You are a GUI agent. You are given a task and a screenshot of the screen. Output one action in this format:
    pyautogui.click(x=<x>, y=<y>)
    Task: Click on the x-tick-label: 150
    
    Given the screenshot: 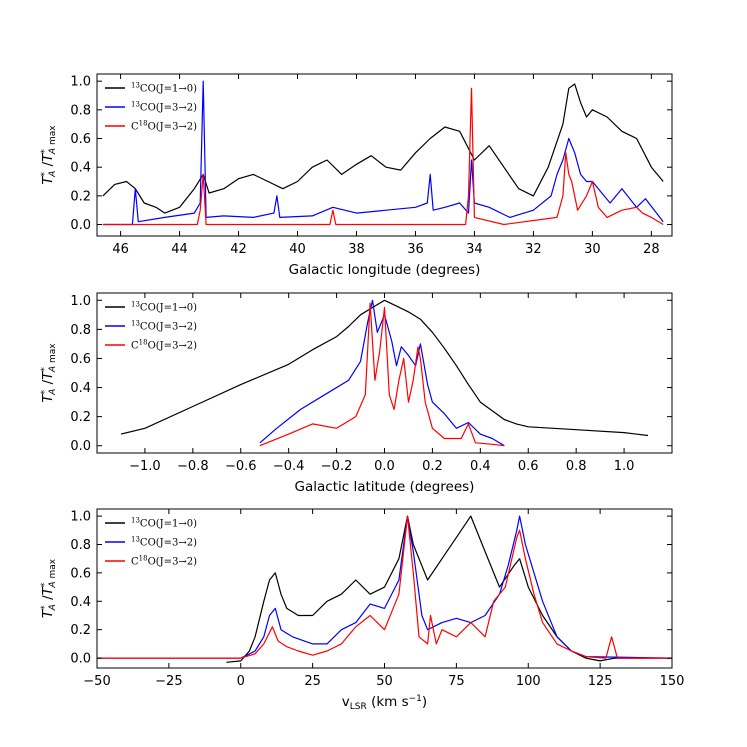 What is the action you would take?
    pyautogui.click(x=672, y=681)
    